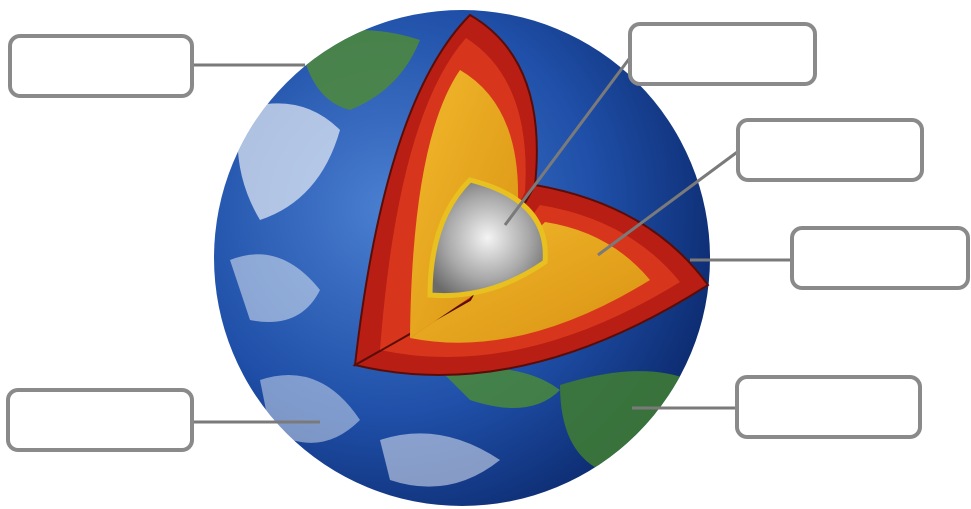 This screenshot has width=971, height=509. I want to click on cutaway-horizontal, so click(531, 279).